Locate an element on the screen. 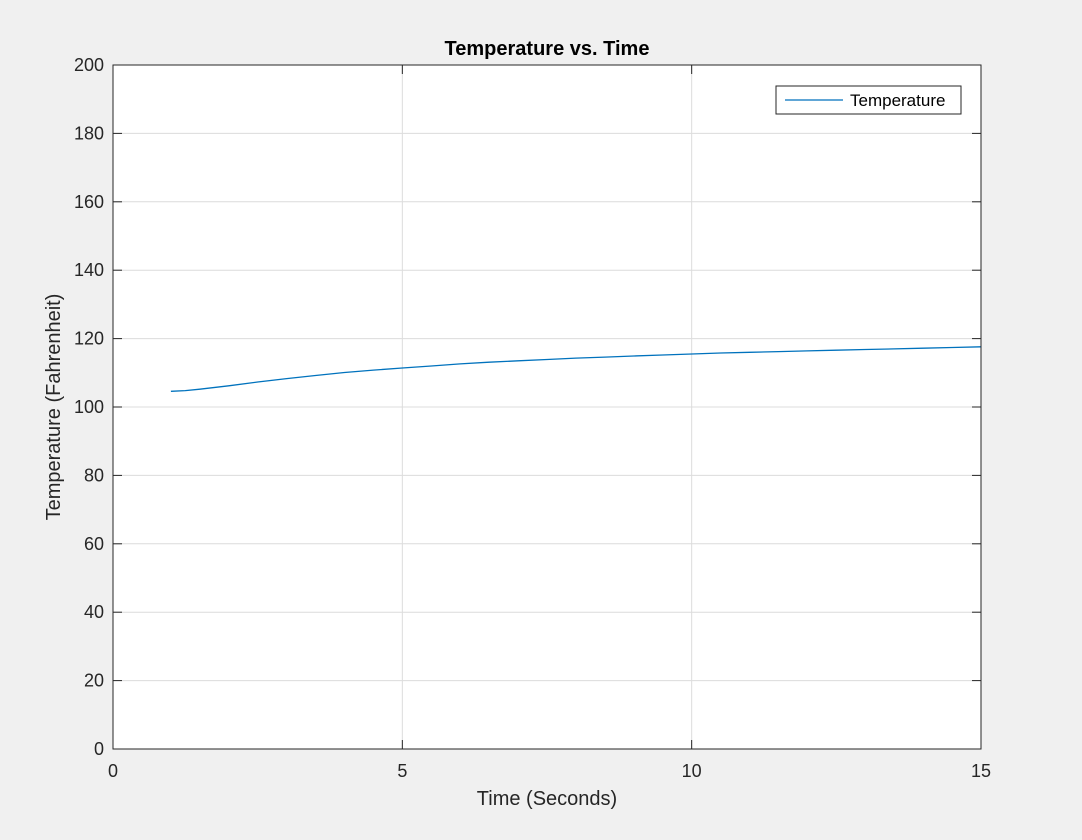 The image size is (1082, 840). x-tick-label: 5 is located at coordinates (402, 771).